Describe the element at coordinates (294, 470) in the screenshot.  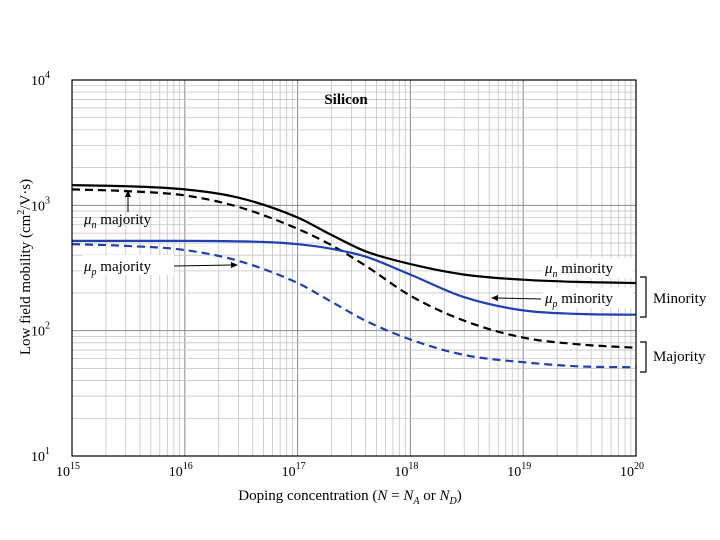
I see `x-tick-label: 1017` at that location.